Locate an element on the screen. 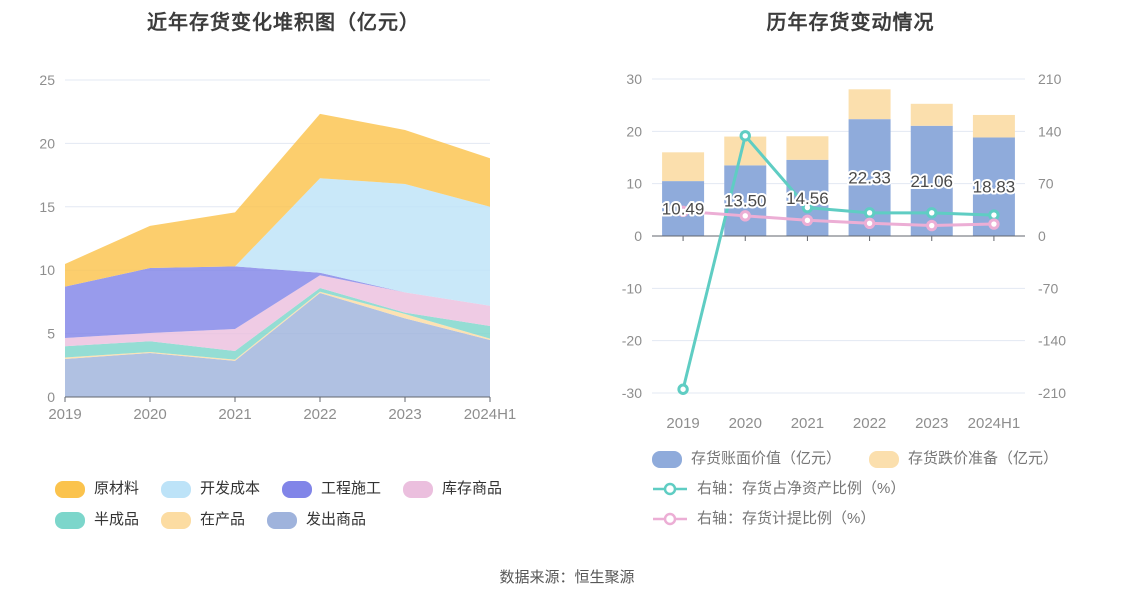 The width and height of the screenshot is (1134, 612). legend-item-label: 库存商品 is located at coordinates (472, 488).